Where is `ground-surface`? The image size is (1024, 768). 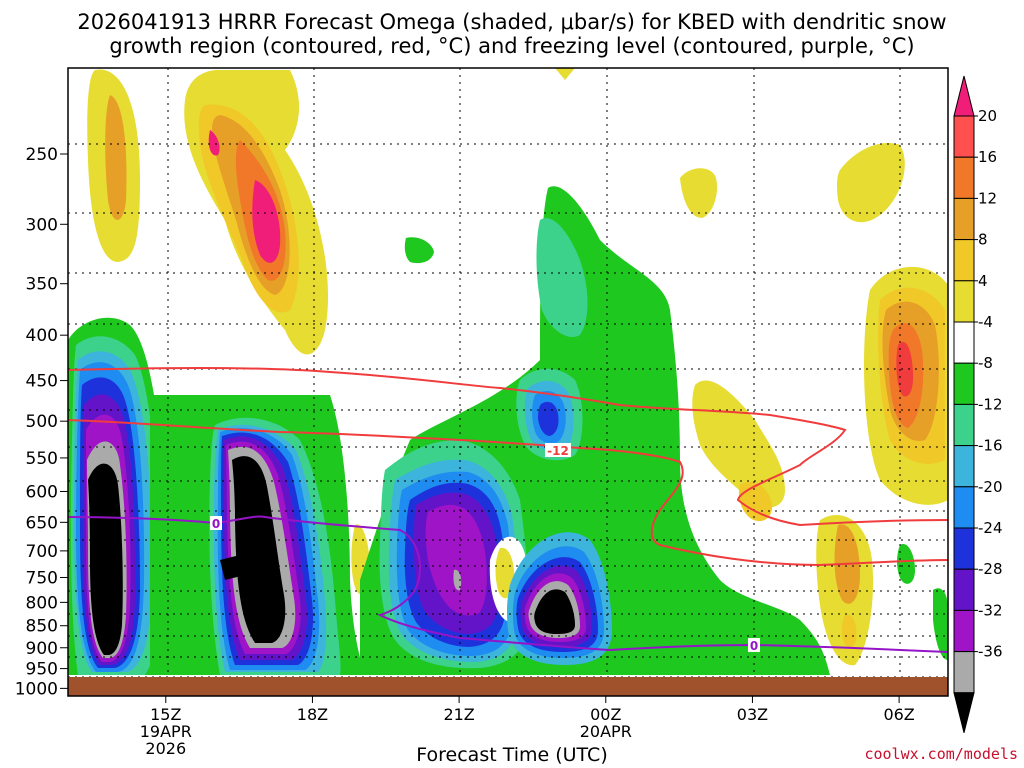 ground-surface is located at coordinates (508, 686).